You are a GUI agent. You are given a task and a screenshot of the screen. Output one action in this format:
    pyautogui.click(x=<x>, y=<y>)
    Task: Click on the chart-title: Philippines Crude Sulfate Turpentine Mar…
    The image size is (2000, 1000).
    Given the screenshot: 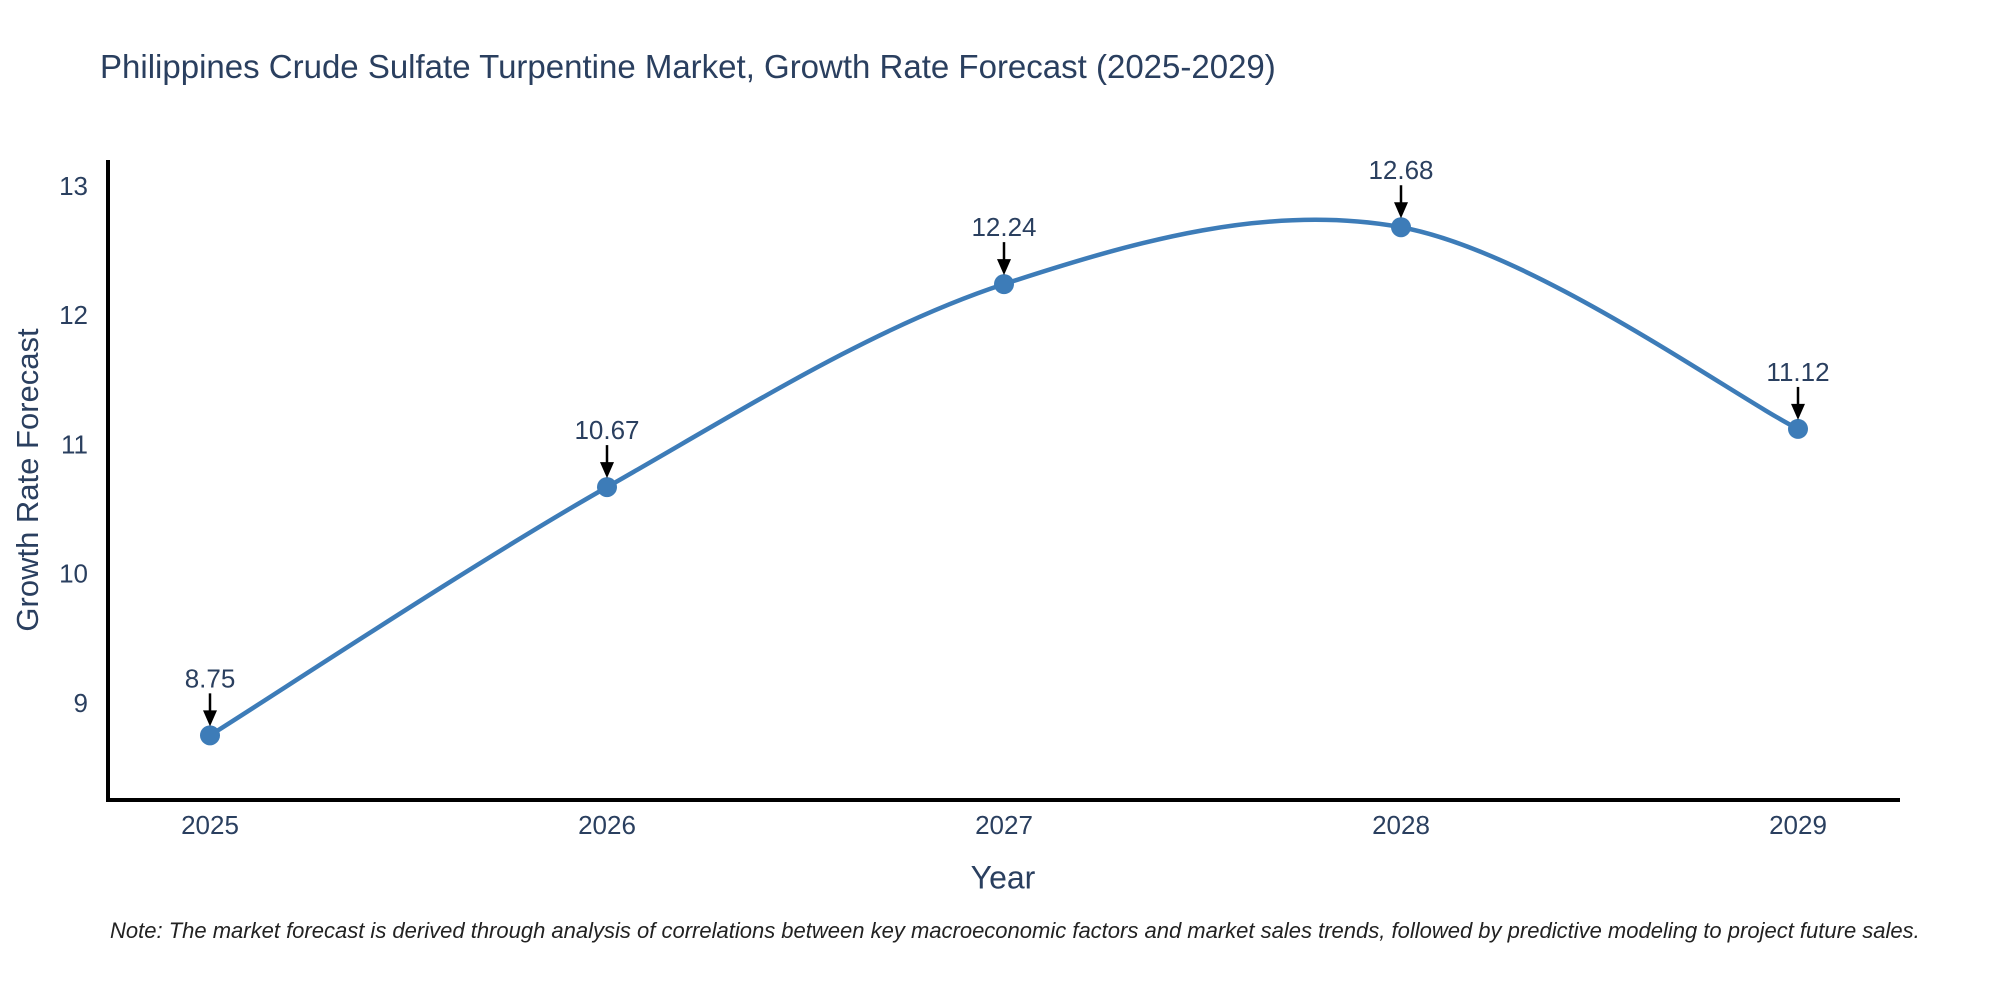 What is the action you would take?
    pyautogui.click(x=688, y=66)
    